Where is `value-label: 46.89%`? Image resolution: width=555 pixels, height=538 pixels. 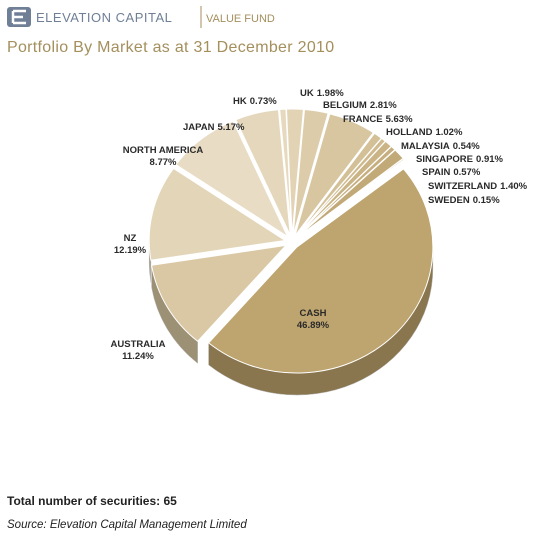
value-label: 46.89% is located at coordinates (313, 325).